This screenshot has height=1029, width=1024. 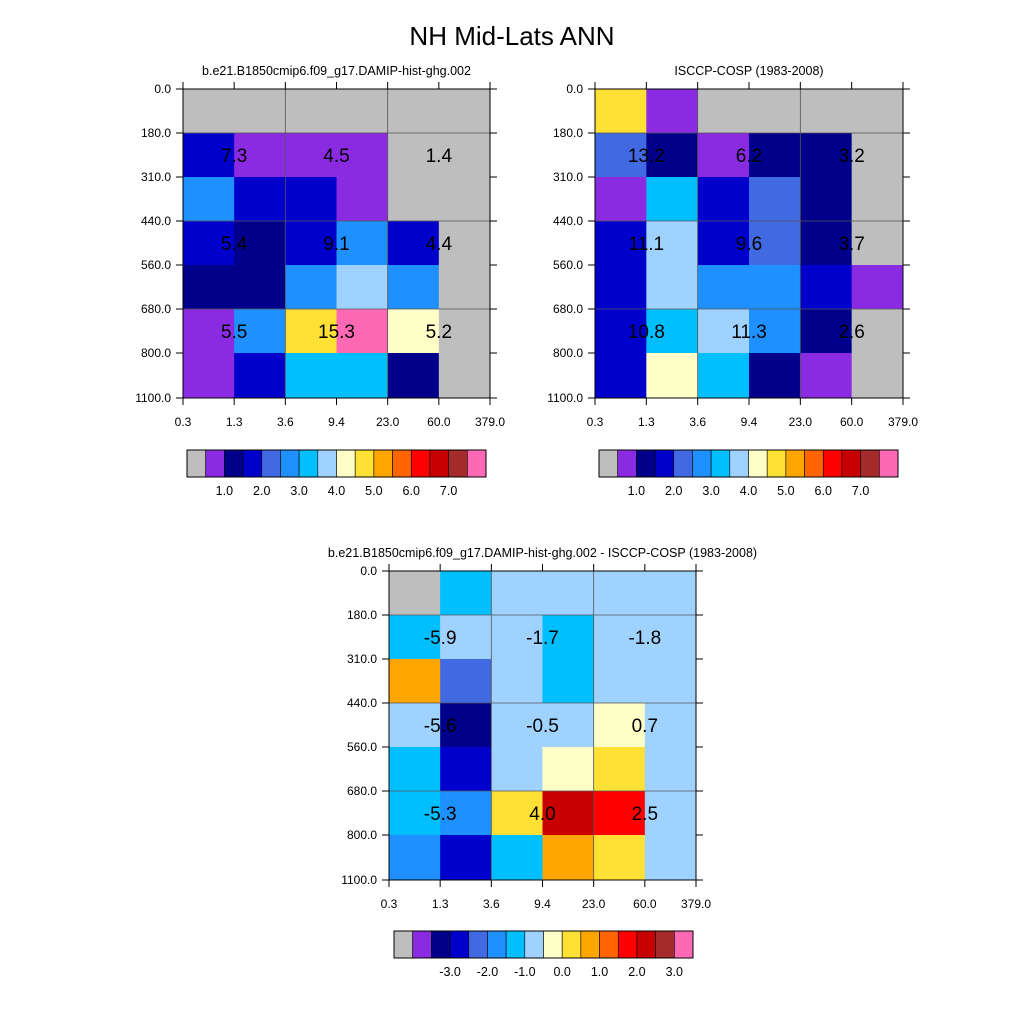 I want to click on box-value-label: -5.3, so click(x=440, y=814).